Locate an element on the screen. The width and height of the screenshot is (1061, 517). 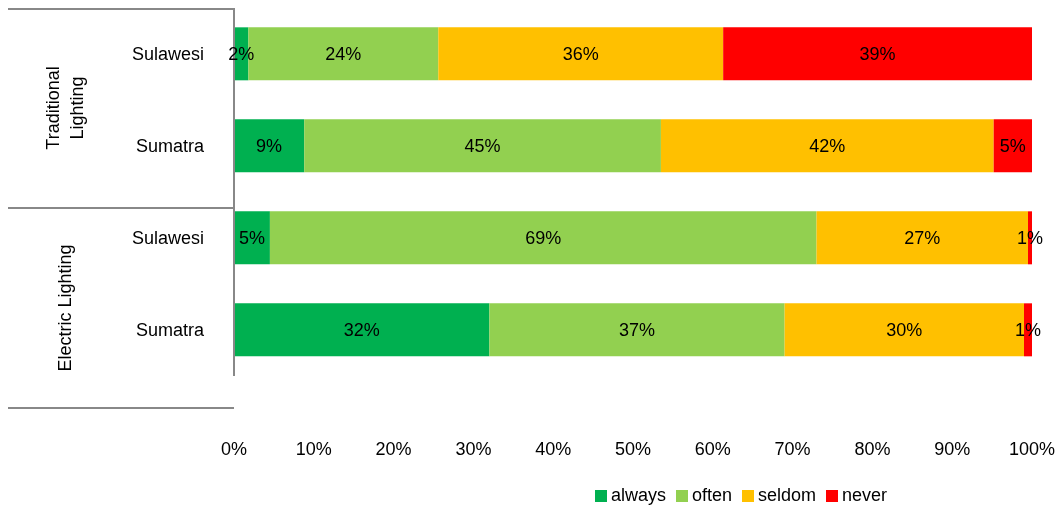
data-label: 69% is located at coordinates (543, 237).